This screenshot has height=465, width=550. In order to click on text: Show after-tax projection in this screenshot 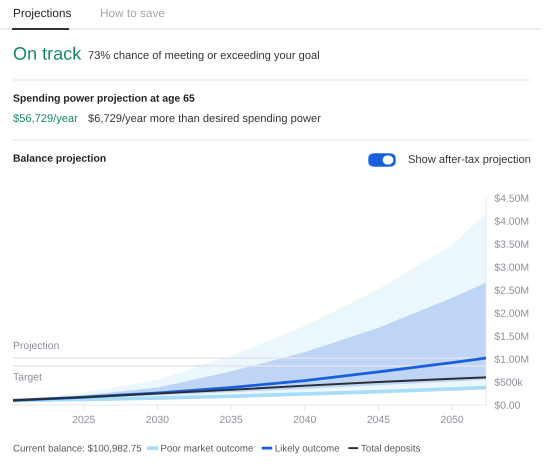, I will do `click(469, 160)`.